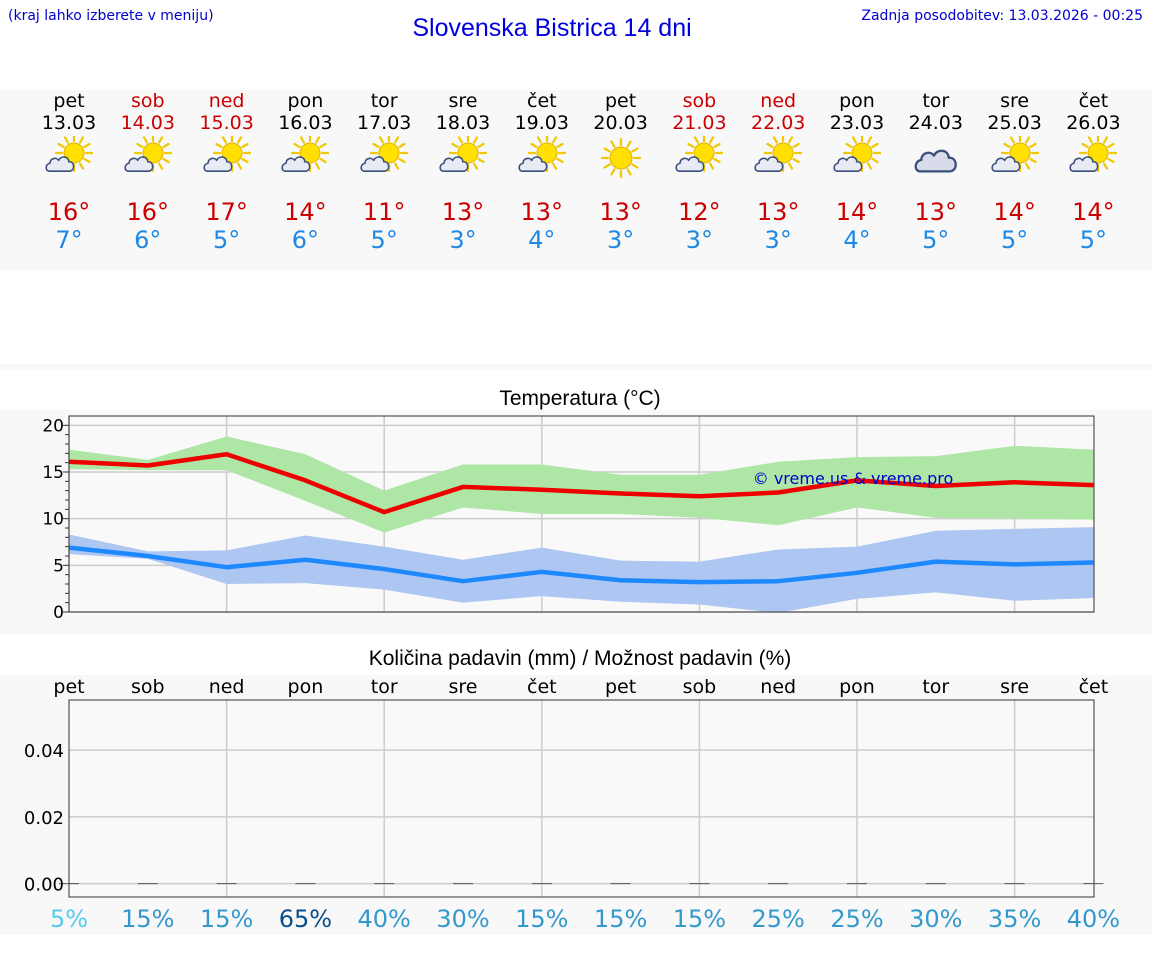 This screenshot has height=975, width=1152. What do you see at coordinates (58, 613) in the screenshot?
I see `y-tick-label: 0` at bounding box center [58, 613].